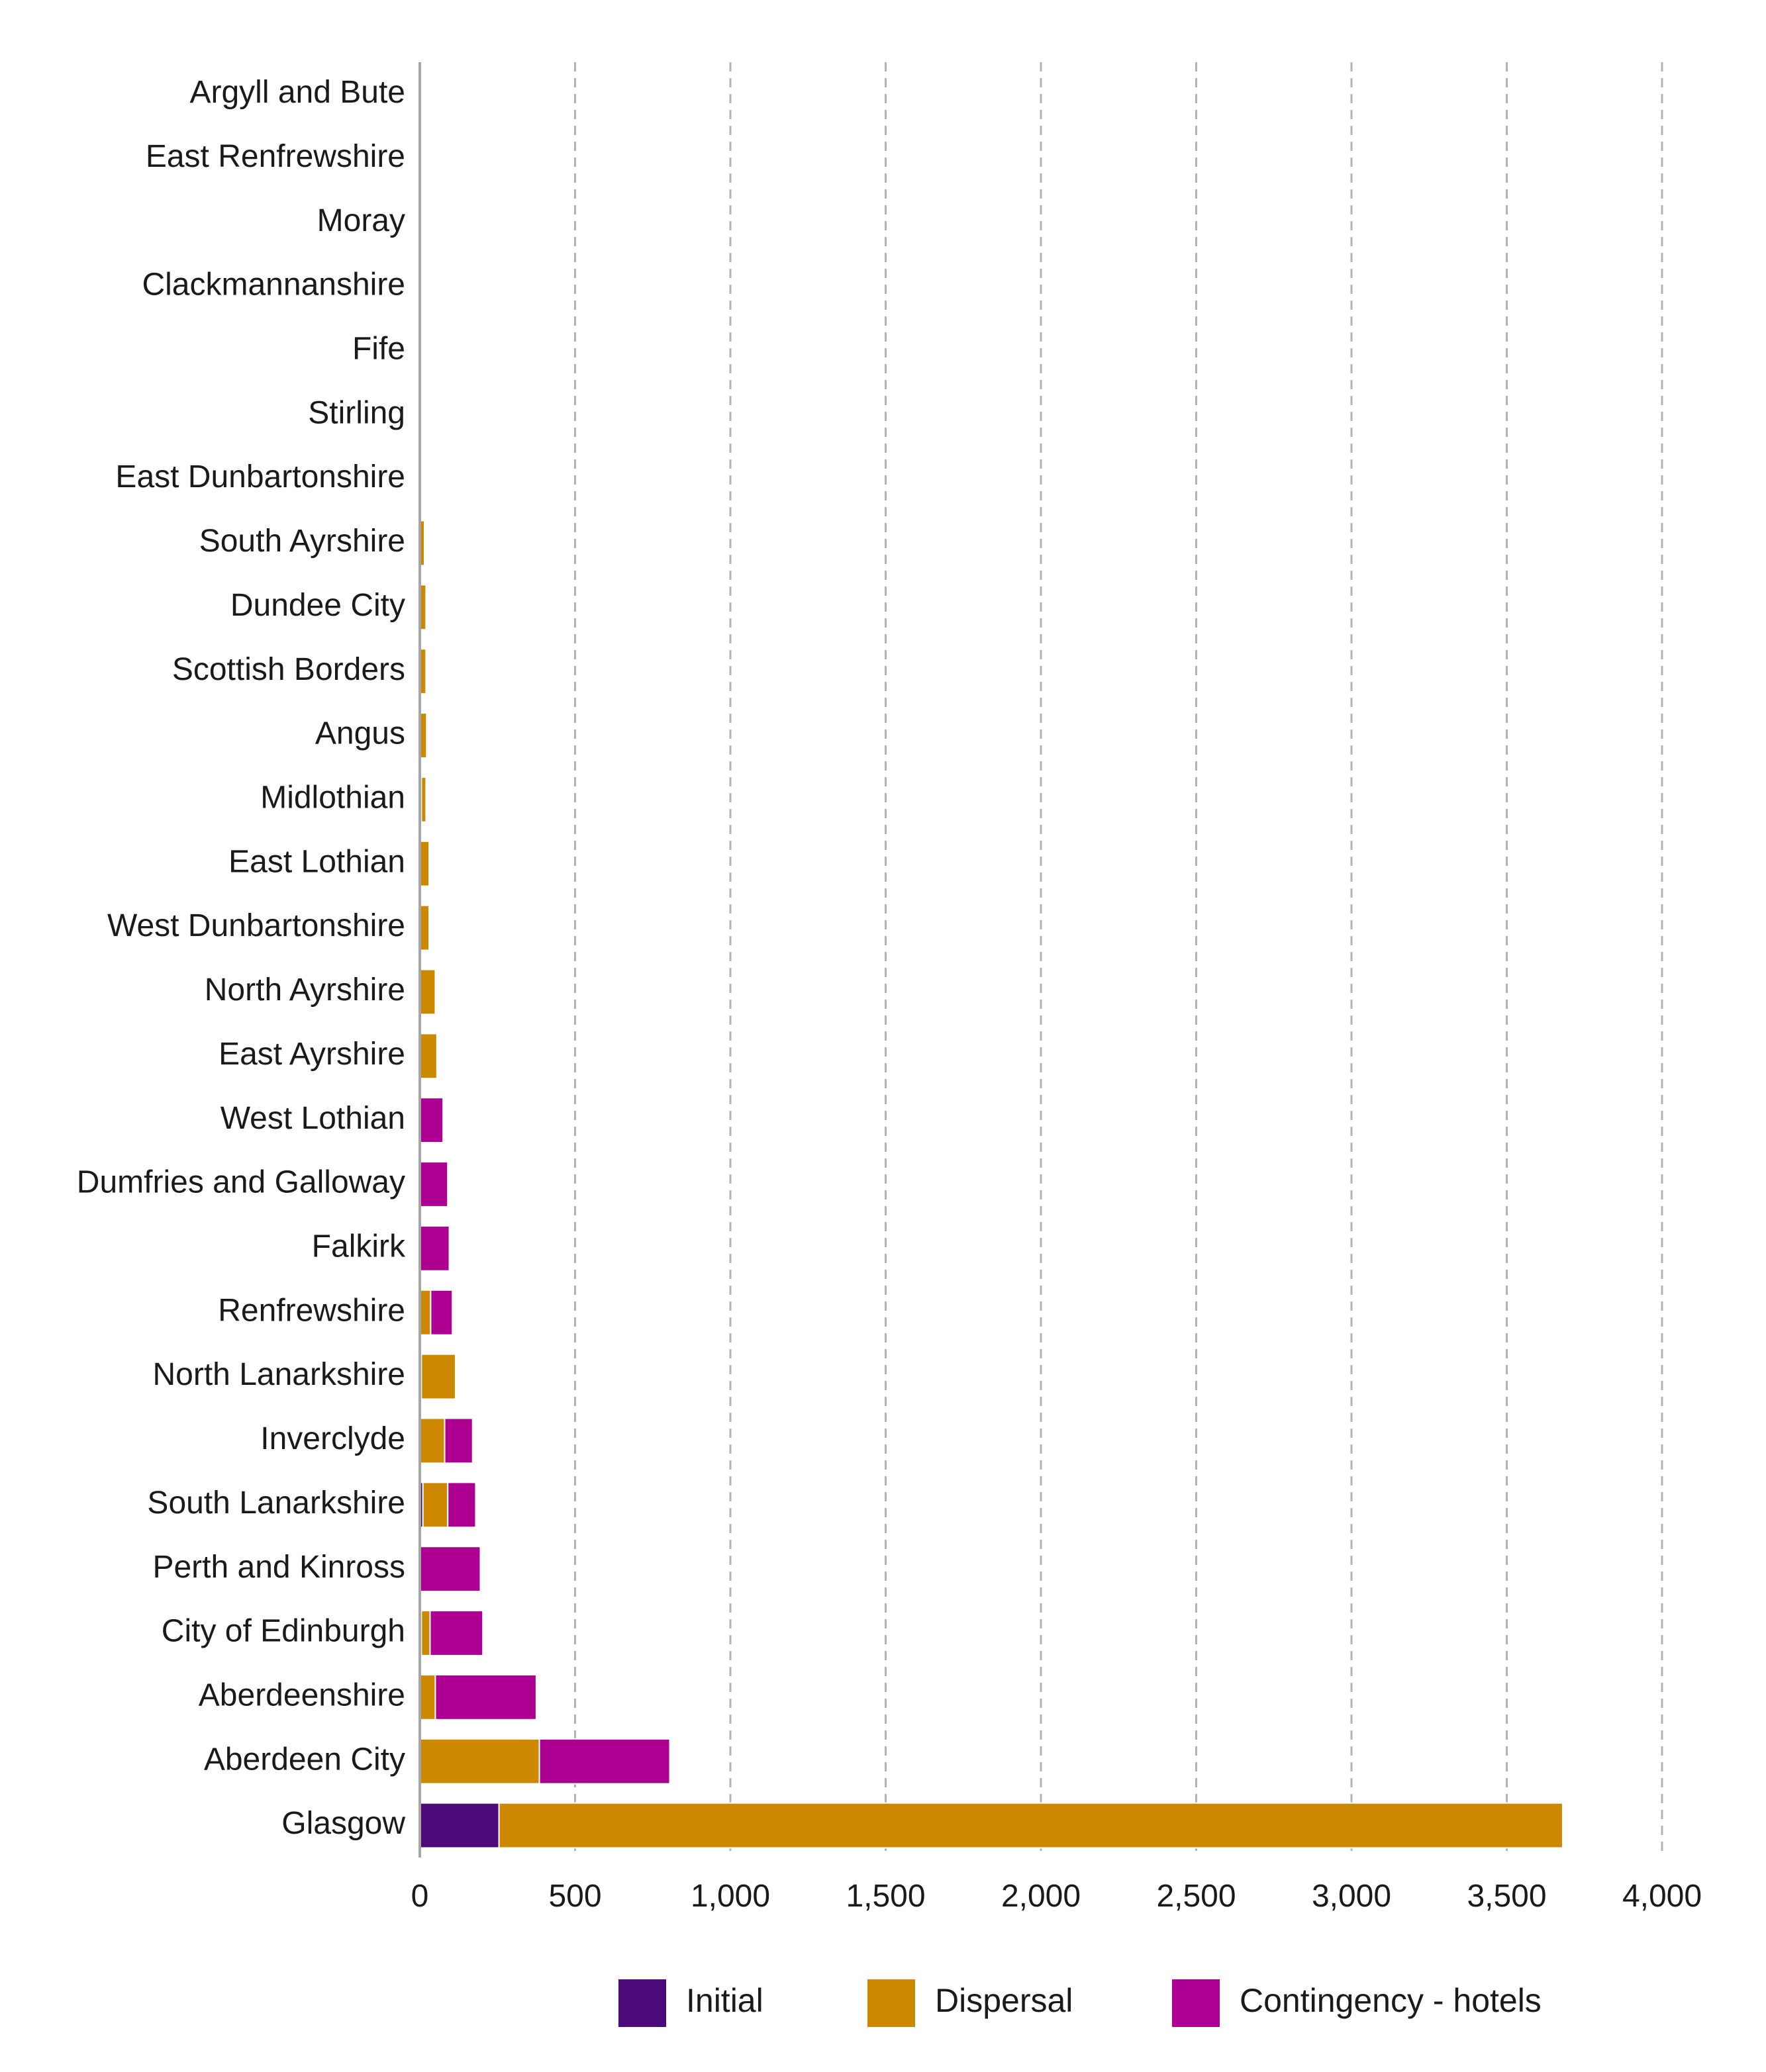 The width and height of the screenshot is (1766, 2072). What do you see at coordinates (276, 1503) in the screenshot?
I see `category-label-south-lanarkshire: South Lanarkshire` at bounding box center [276, 1503].